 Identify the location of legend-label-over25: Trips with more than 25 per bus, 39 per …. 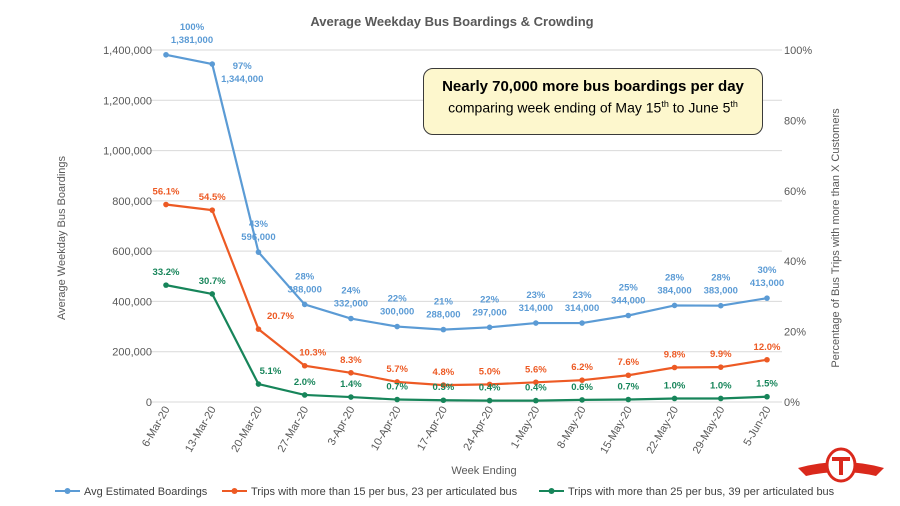
(701, 492).